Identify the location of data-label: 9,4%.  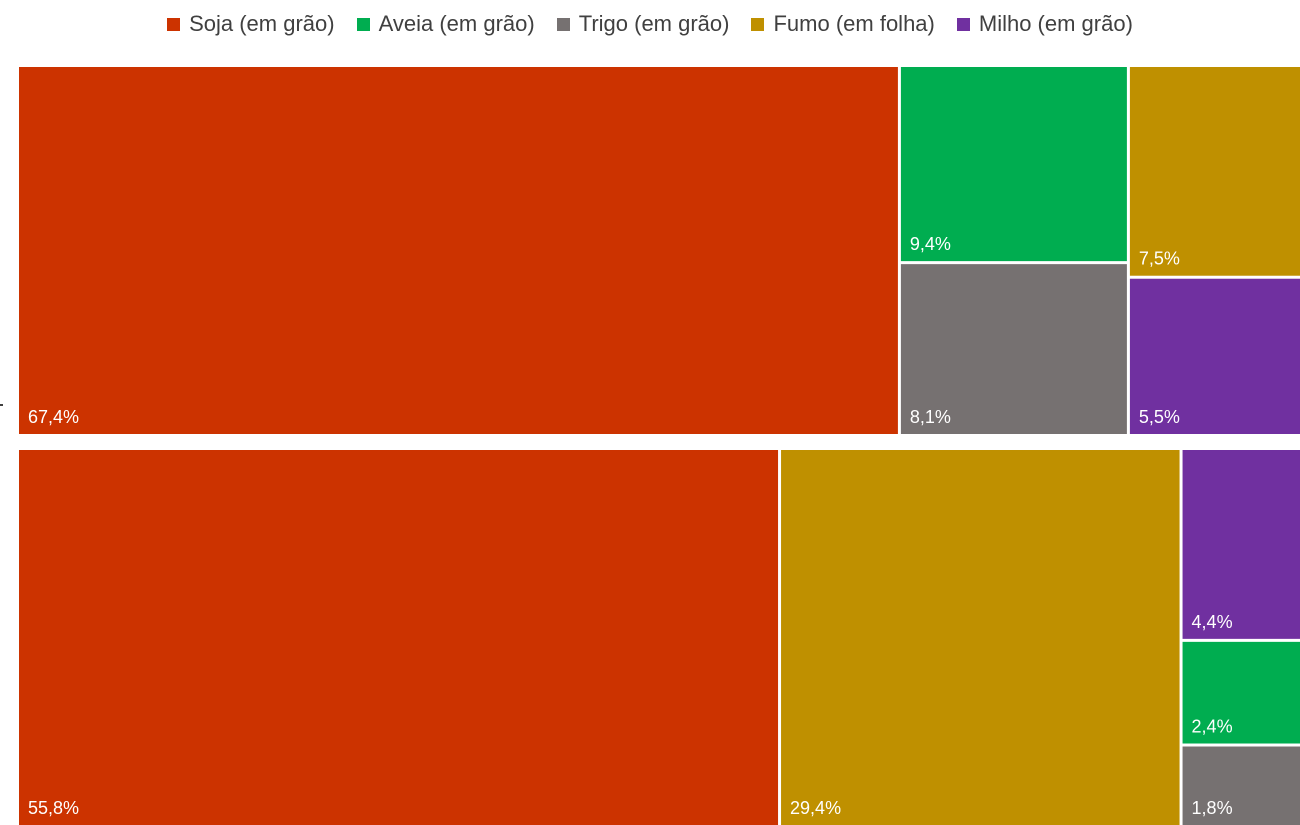
(930, 244).